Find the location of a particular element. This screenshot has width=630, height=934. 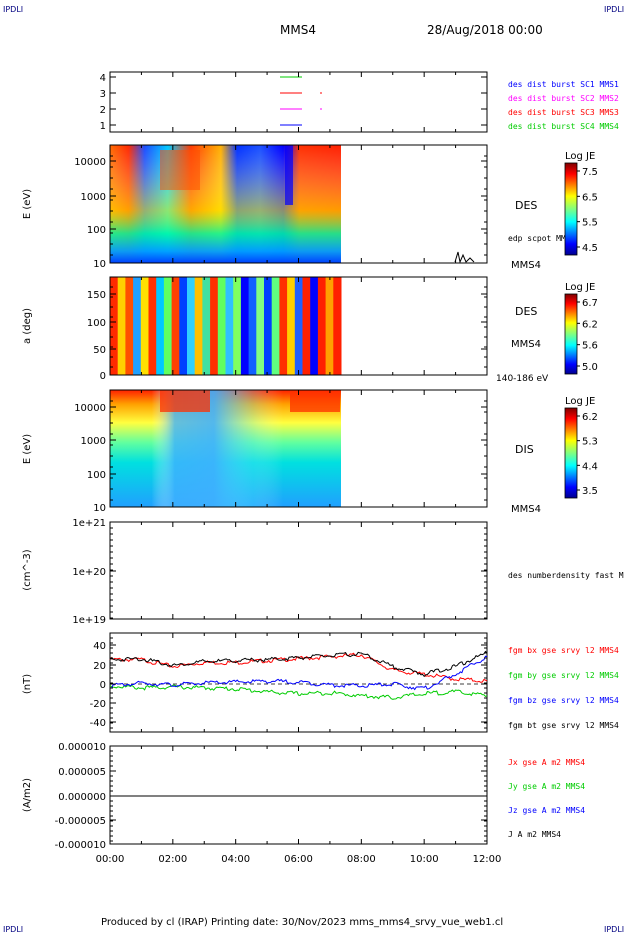

current-legend-item: Jz gse A m2 MMS4 is located at coordinates (546, 810).